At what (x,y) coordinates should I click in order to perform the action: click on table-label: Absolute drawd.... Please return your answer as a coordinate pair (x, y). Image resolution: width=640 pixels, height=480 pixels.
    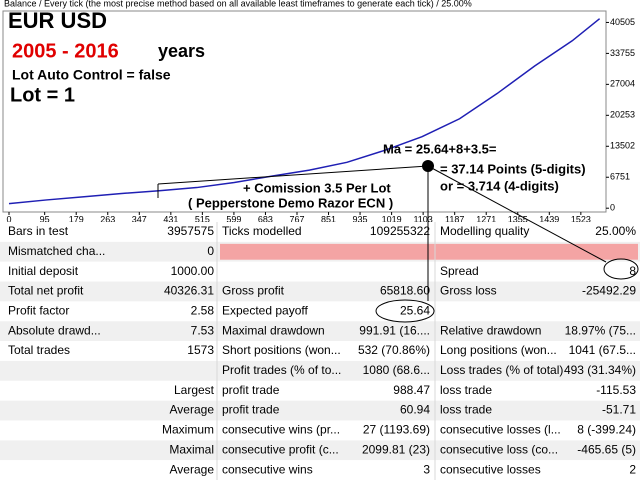
    Looking at the image, I should click on (54, 330).